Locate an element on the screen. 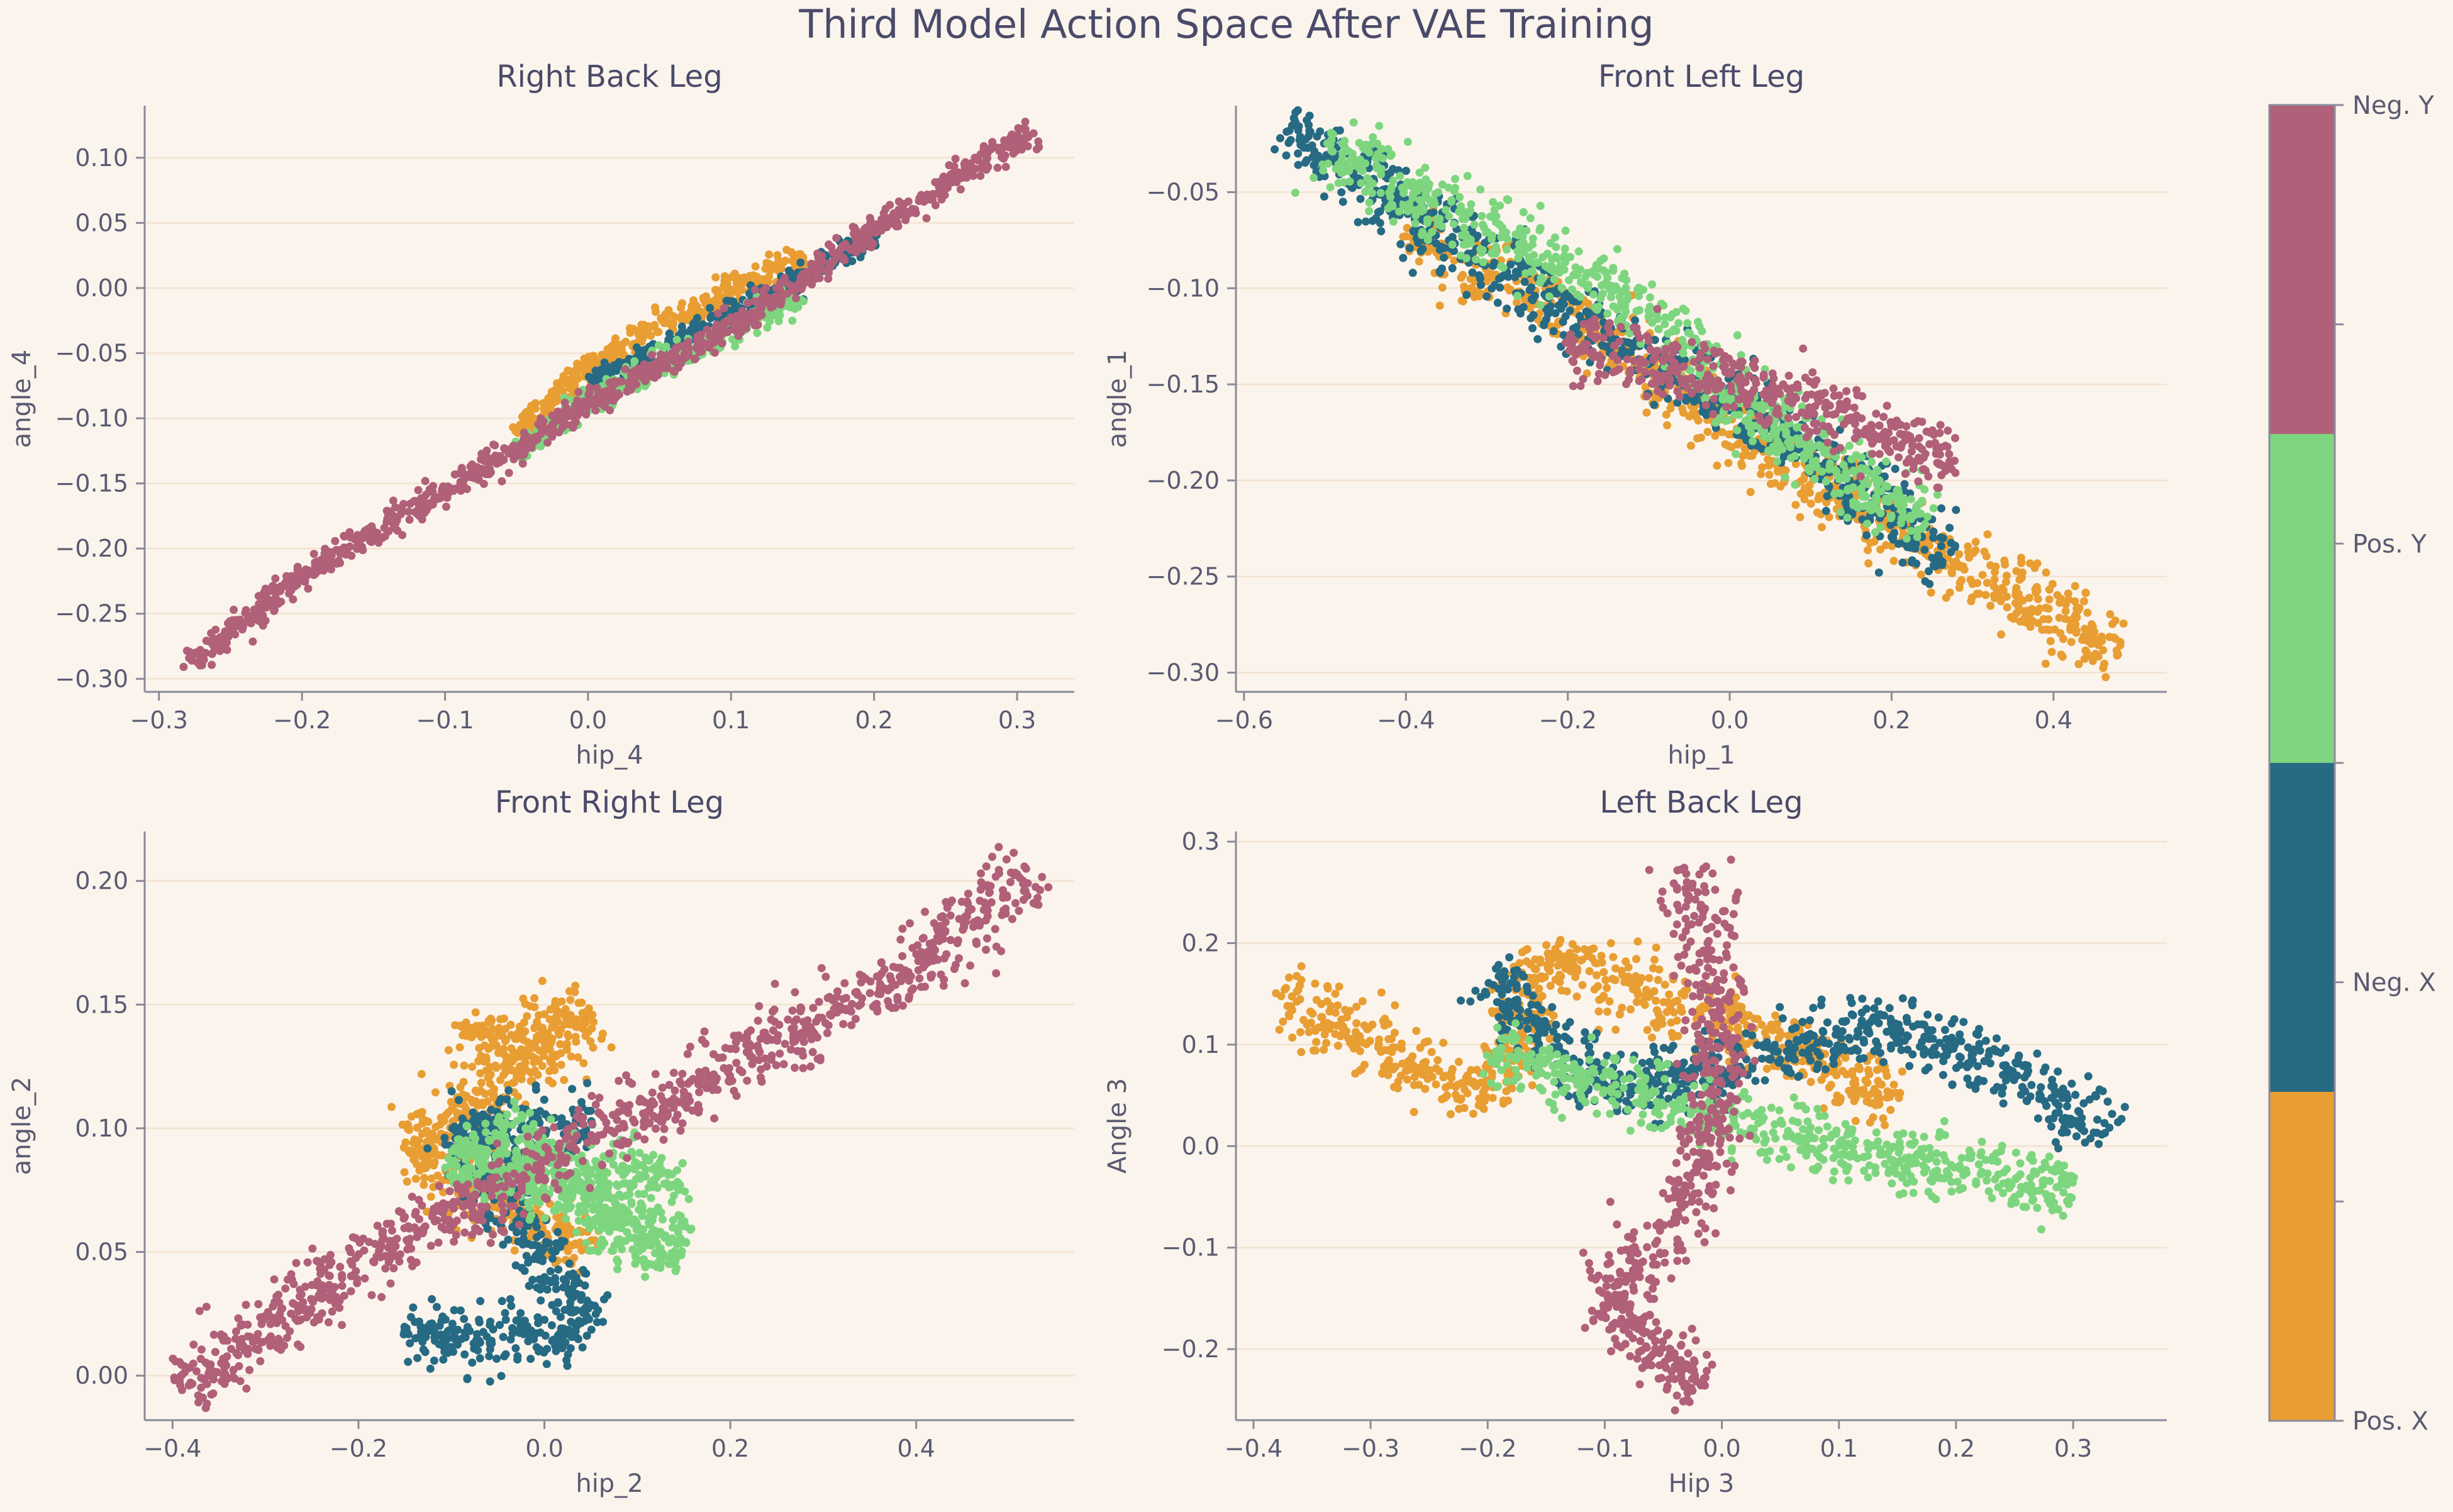 This screenshot has height=1512, width=2453. subplot-title: Front Left Leg is located at coordinates (1701, 76).